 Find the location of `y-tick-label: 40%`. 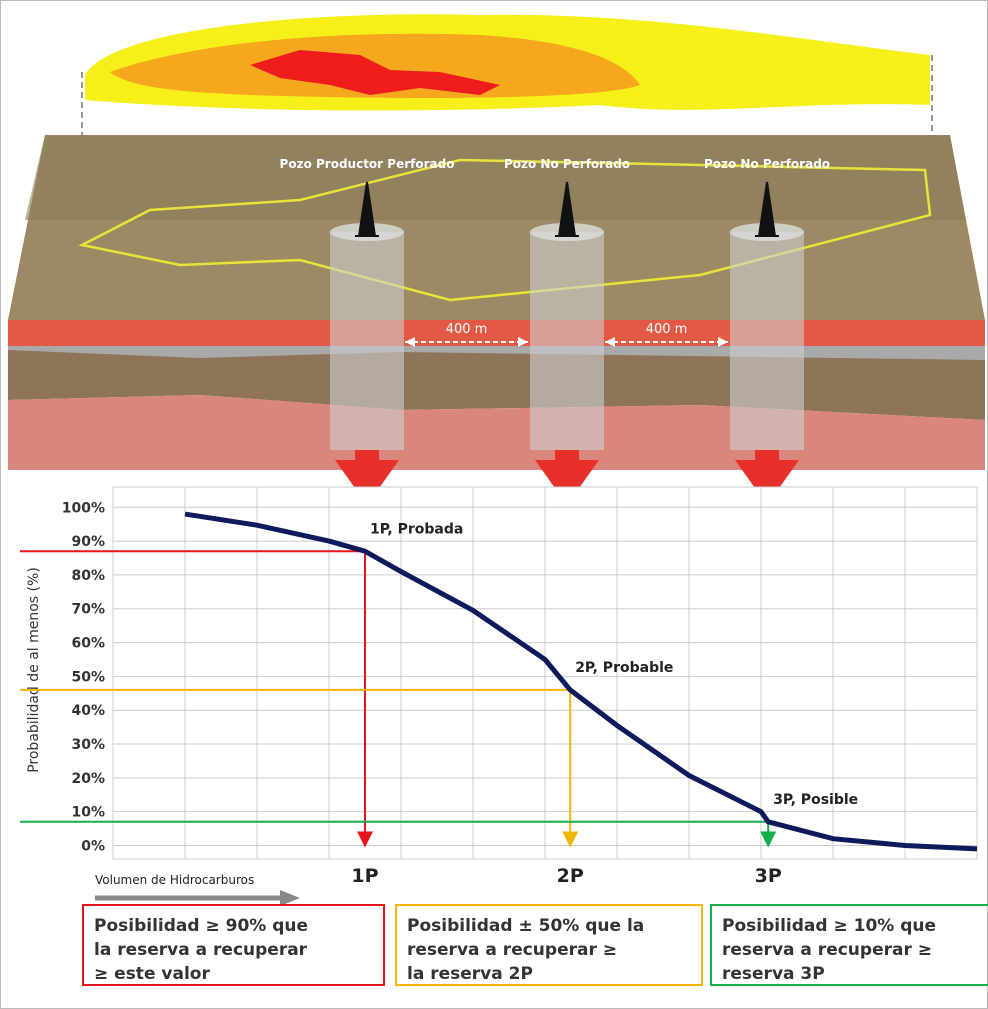

y-tick-label: 40% is located at coordinates (88, 711).